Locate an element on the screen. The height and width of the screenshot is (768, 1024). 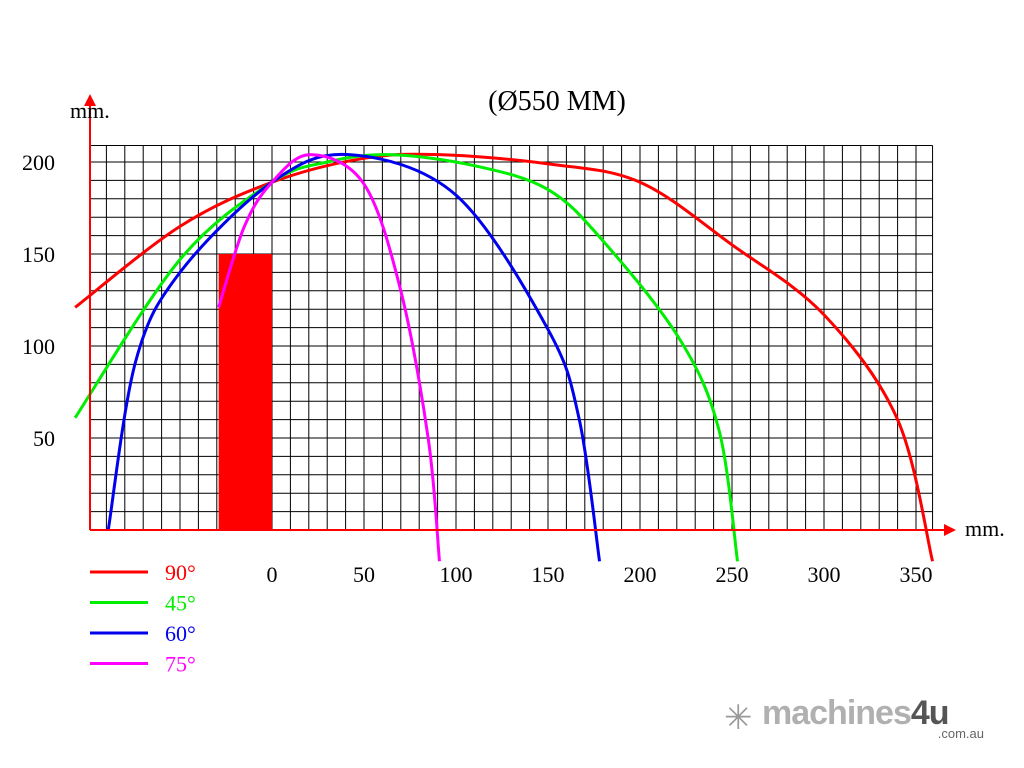
x-tick-label: 250 is located at coordinates (732, 574).